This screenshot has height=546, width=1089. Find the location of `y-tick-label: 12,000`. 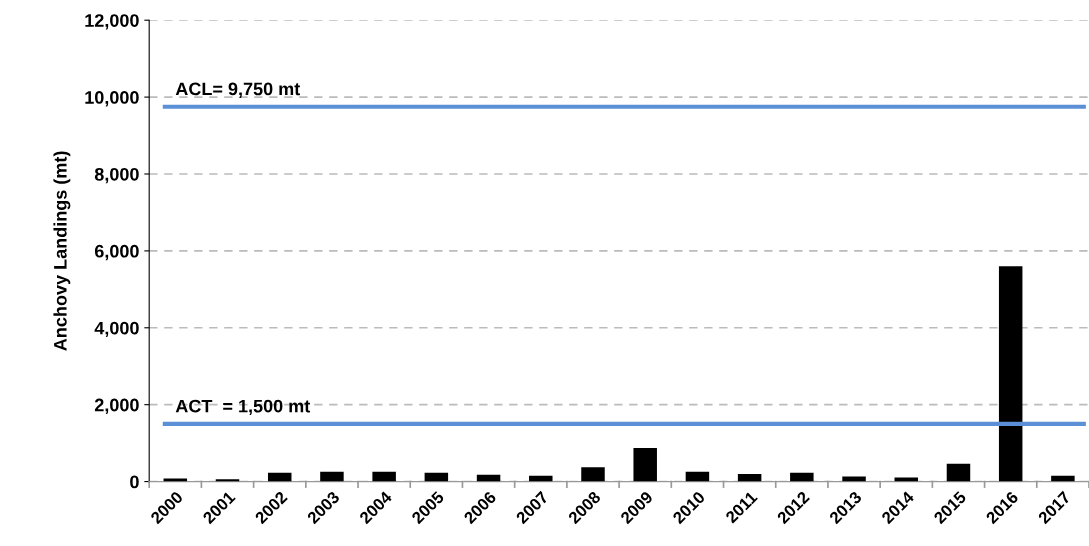

y-tick-label: 12,000 is located at coordinates (112, 22).